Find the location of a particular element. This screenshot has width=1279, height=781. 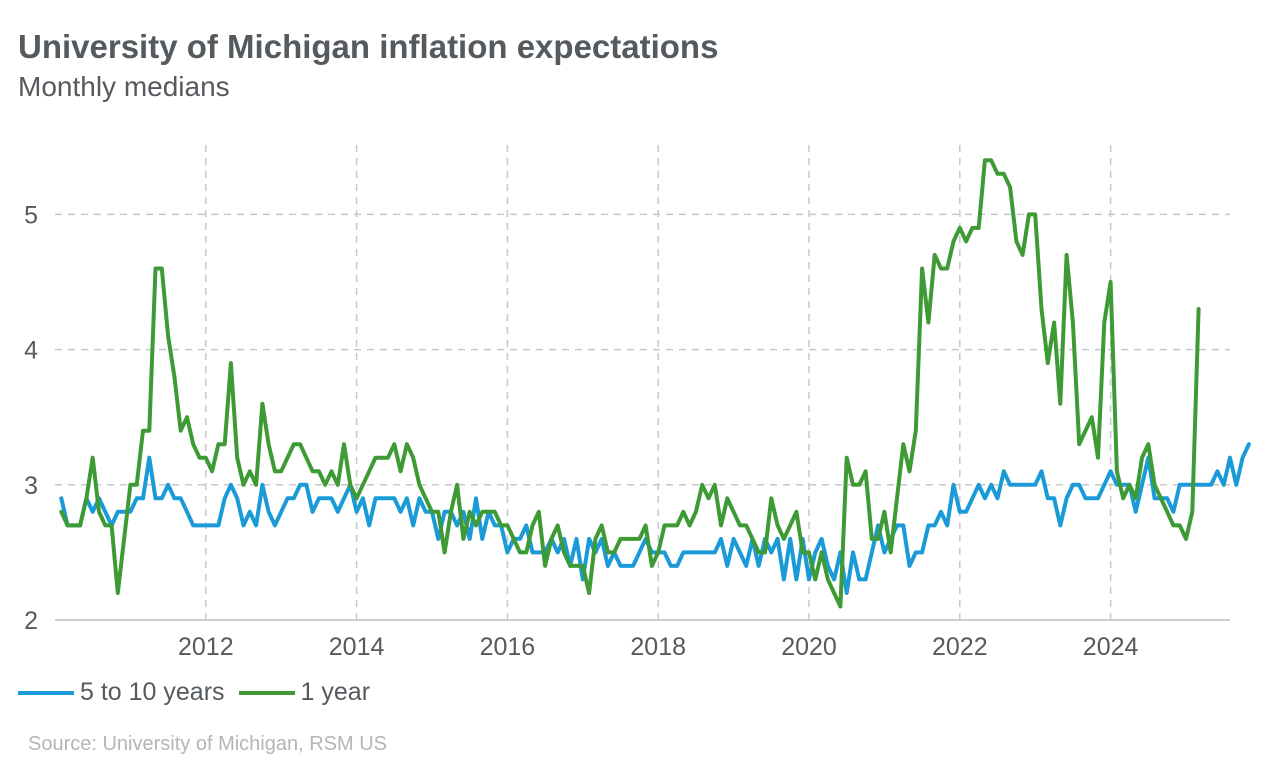

y-tick-label-4: 4 is located at coordinates (31, 351).